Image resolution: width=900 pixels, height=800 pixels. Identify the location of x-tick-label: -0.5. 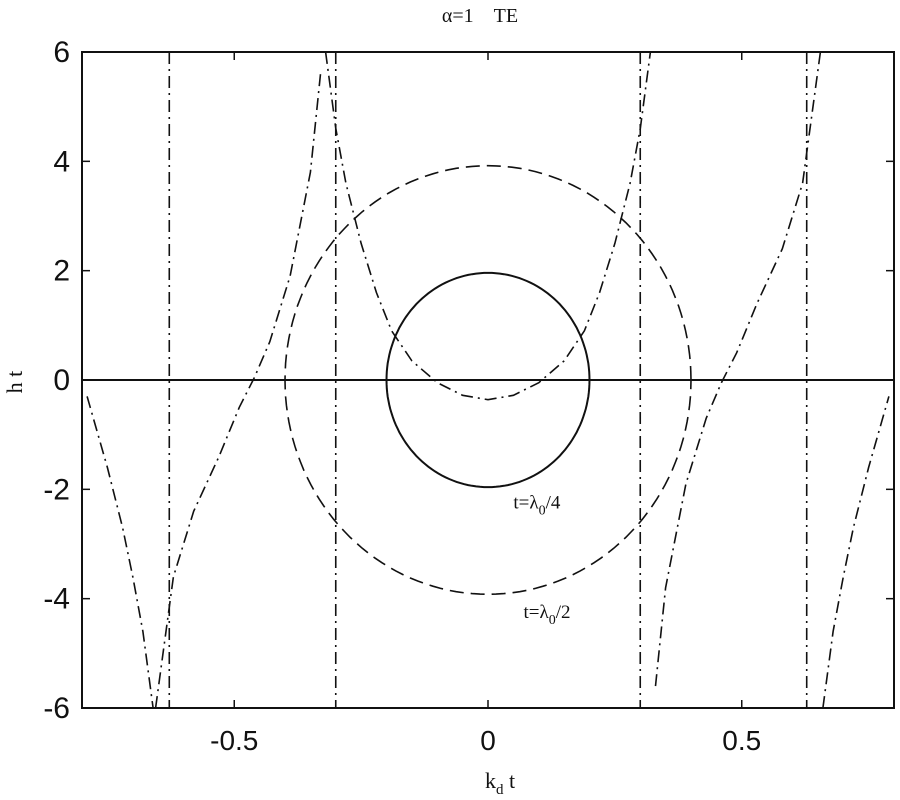
(234, 740).